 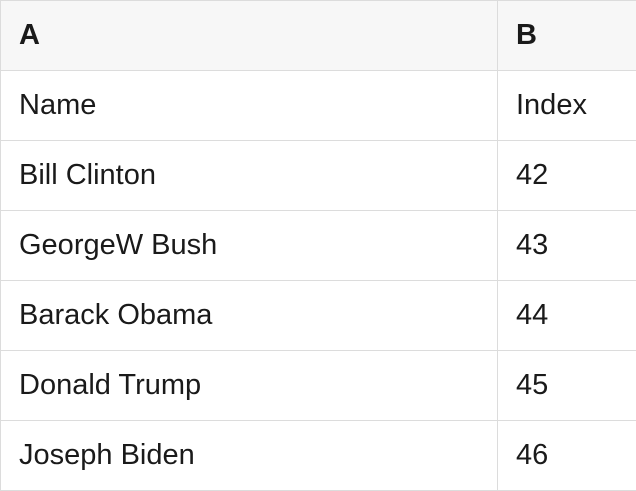 I want to click on table-row: Name Index, so click(x=318, y=106).